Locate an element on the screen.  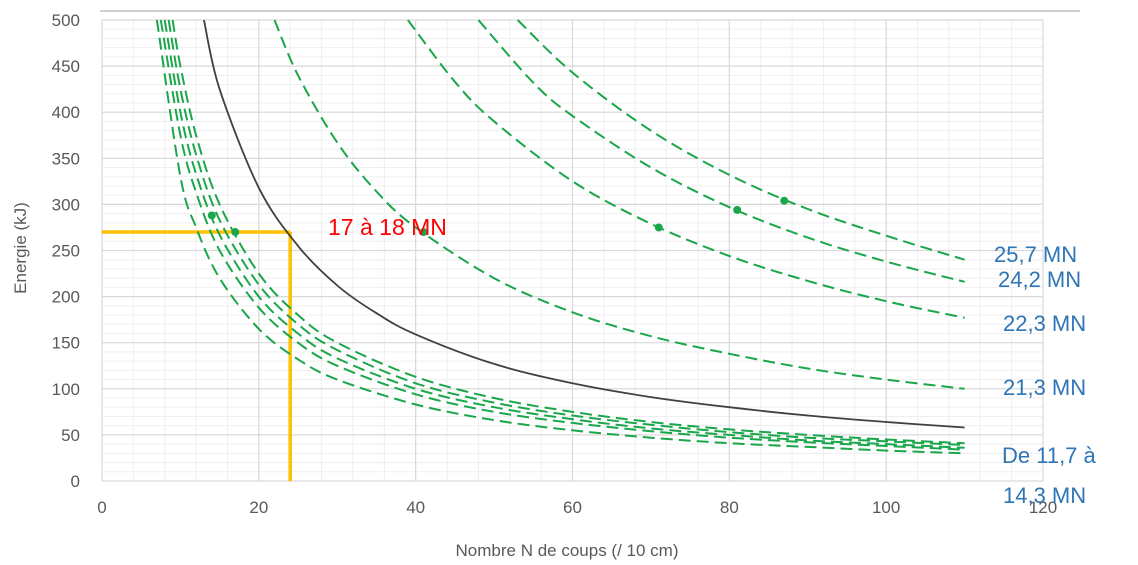
annotation-blue-4: 21,3 MN is located at coordinates (1044, 387).